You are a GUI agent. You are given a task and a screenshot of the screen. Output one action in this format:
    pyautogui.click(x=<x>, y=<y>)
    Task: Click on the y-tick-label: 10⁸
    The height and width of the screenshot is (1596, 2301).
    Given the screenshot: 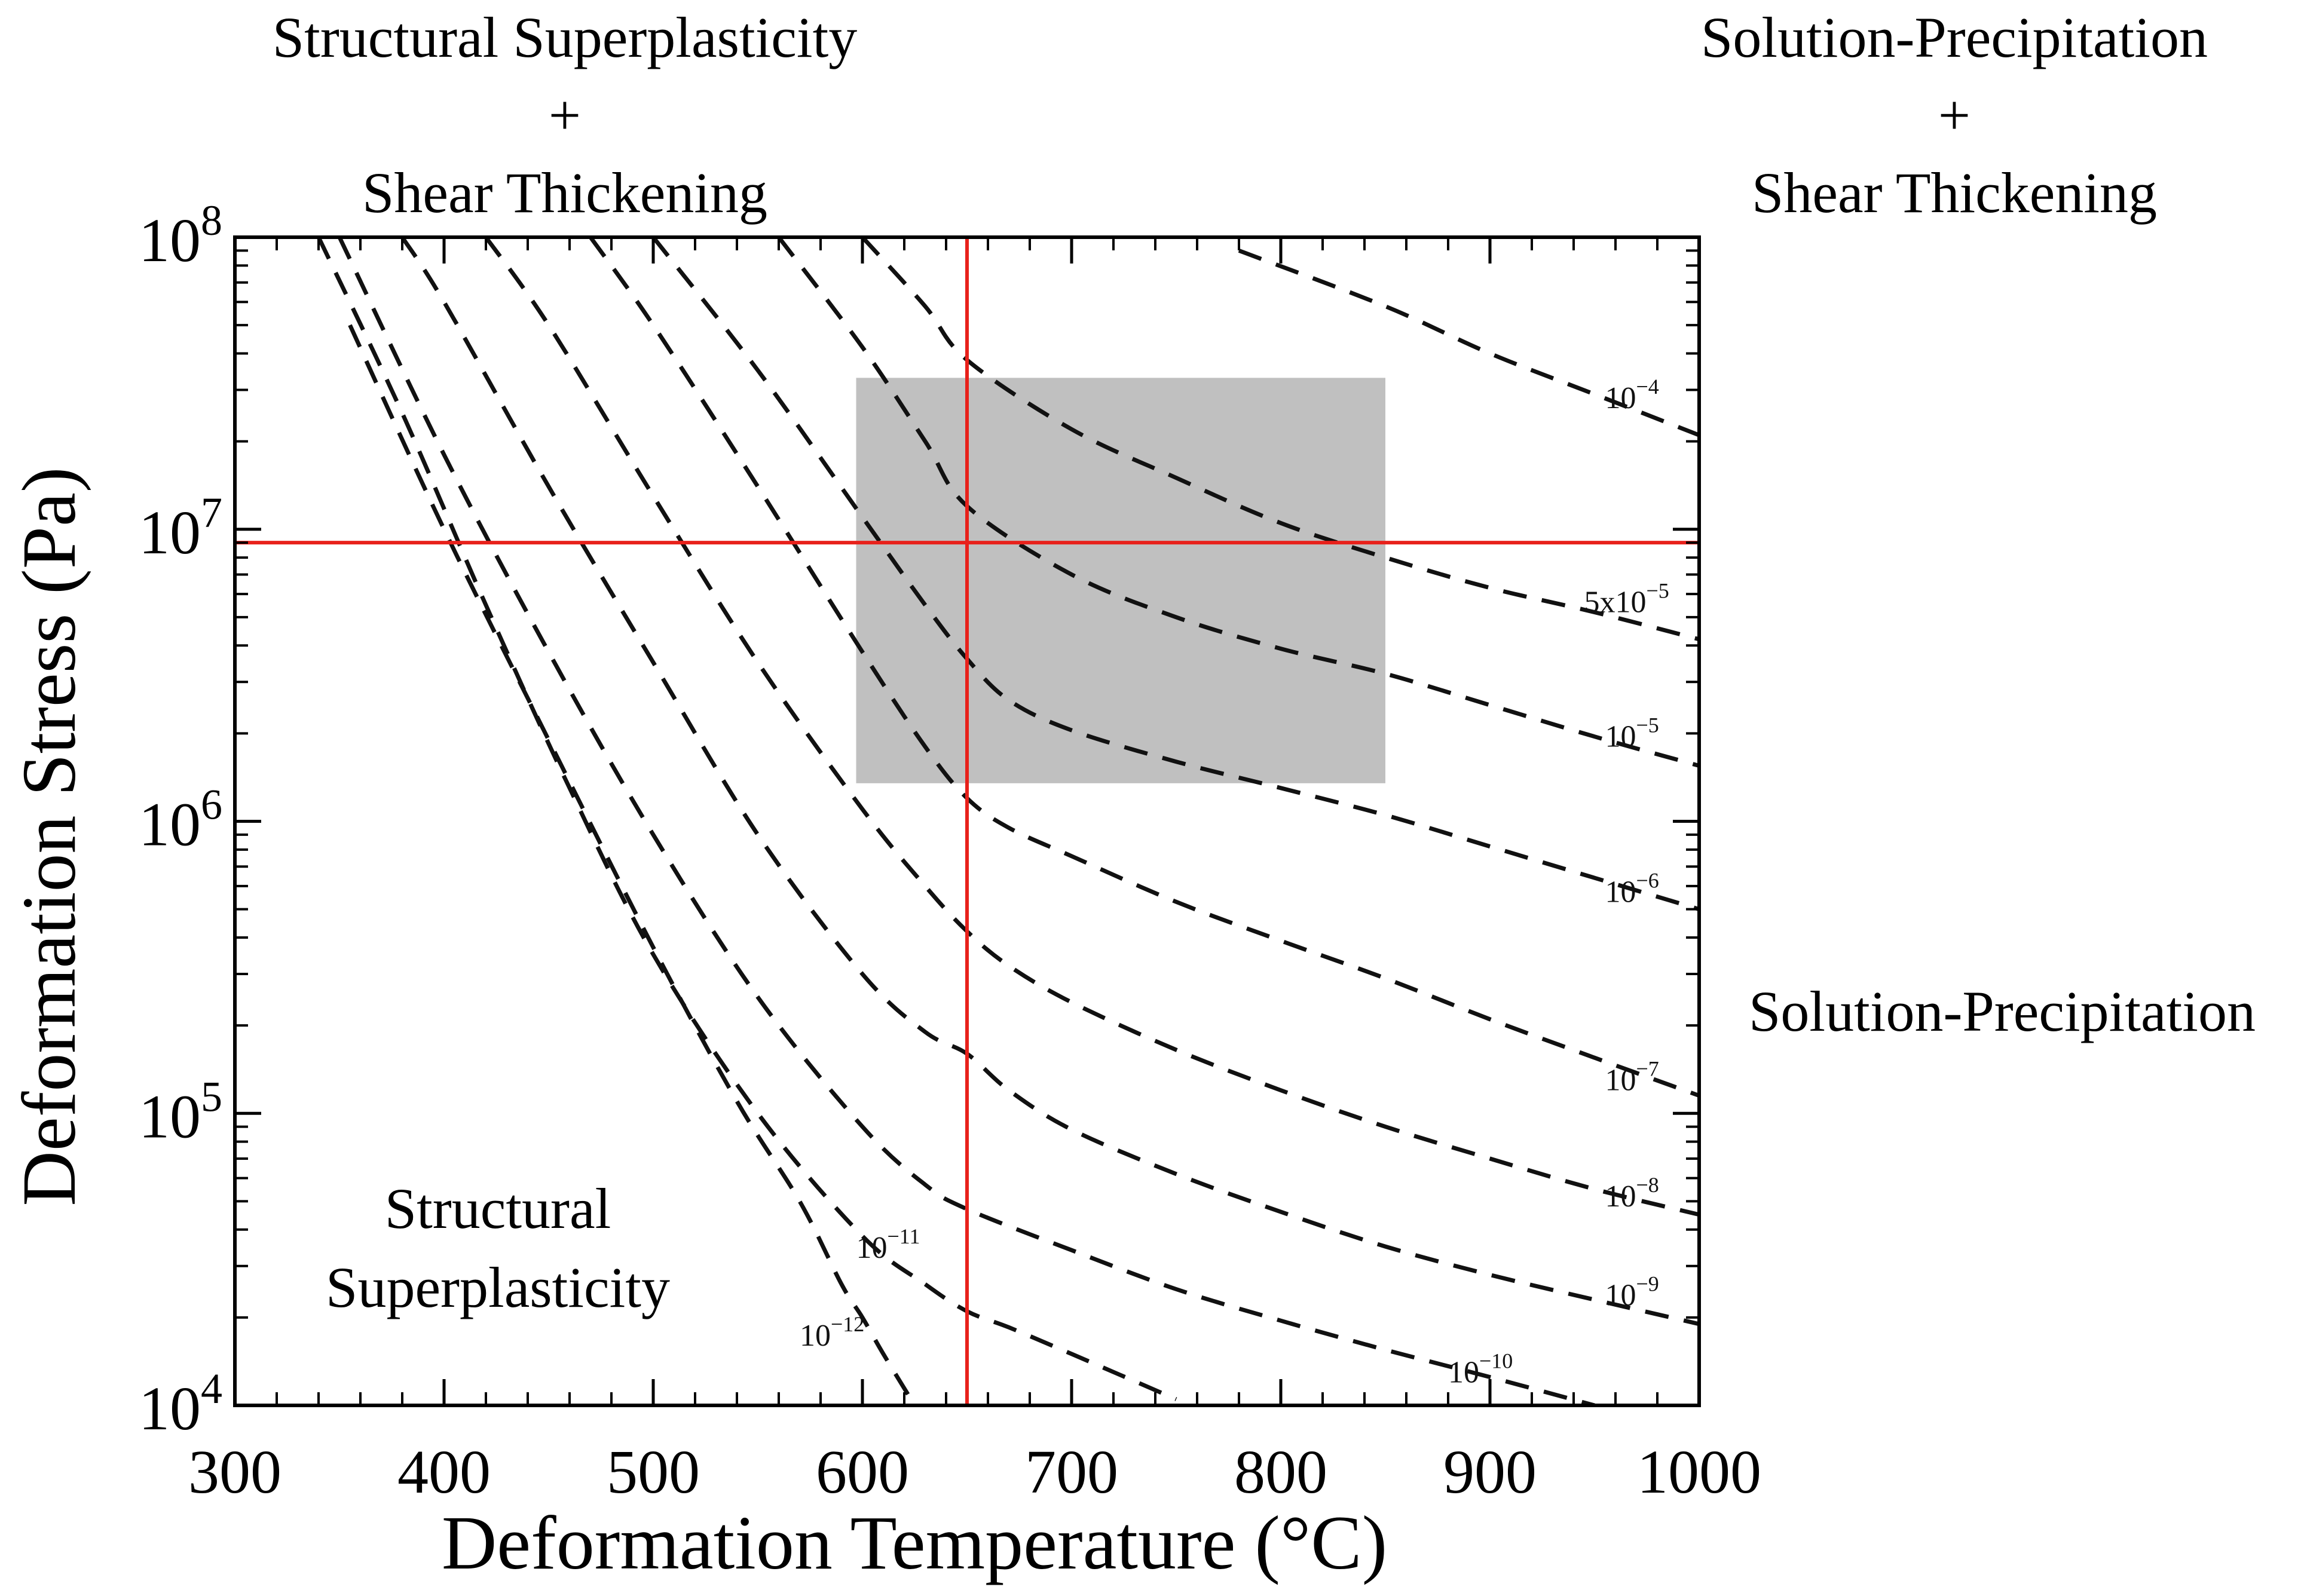 What is the action you would take?
    pyautogui.click(x=180, y=236)
    